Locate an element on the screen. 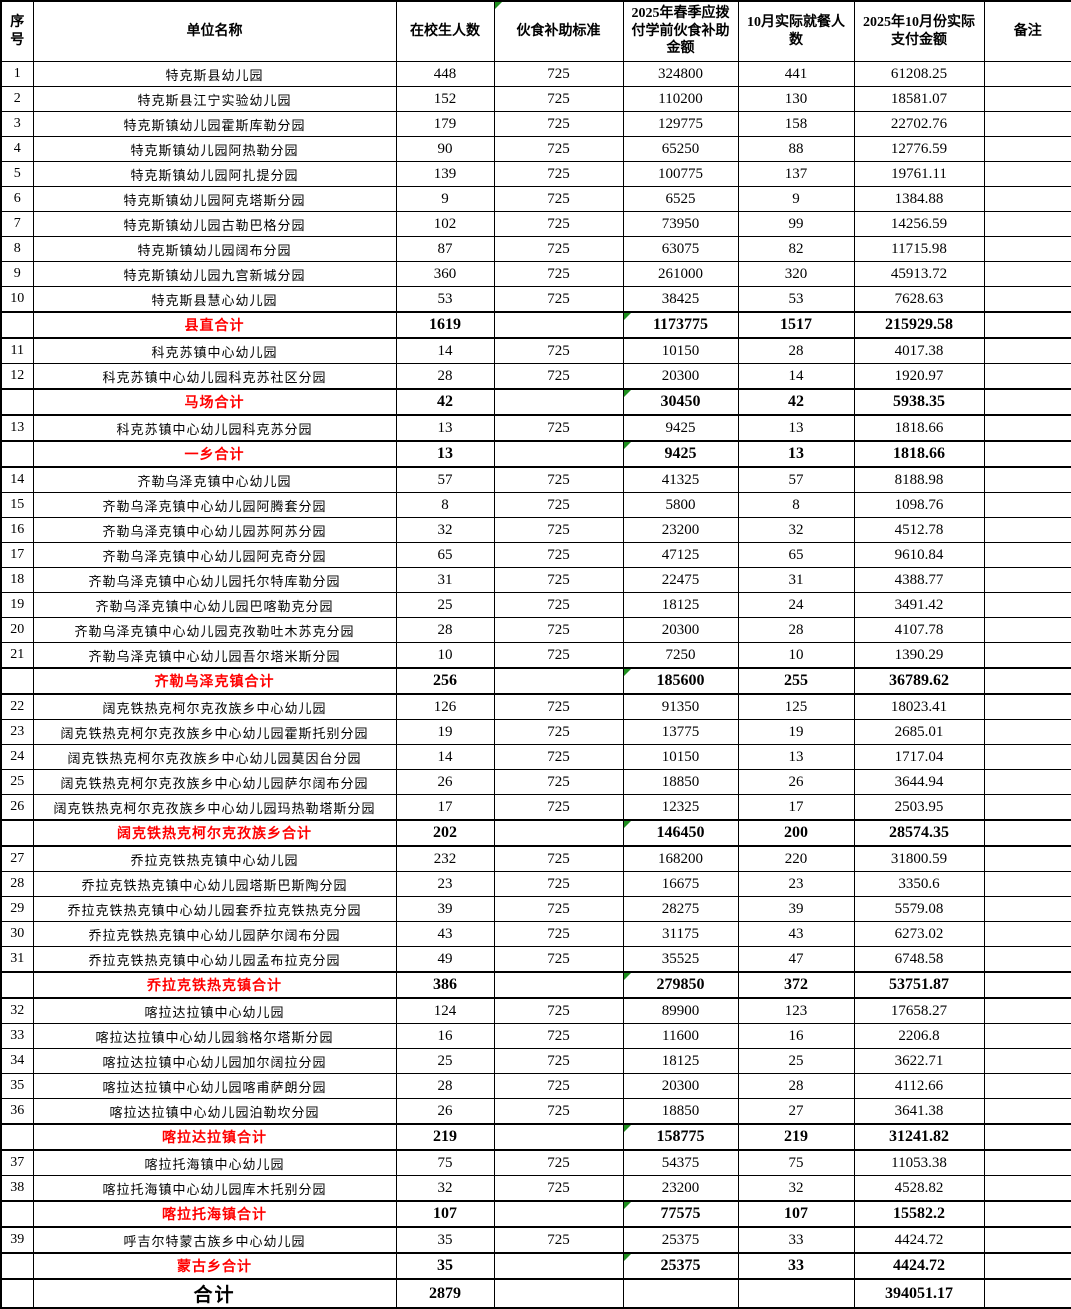  cell-unit-name: 县直合计 is located at coordinates (214, 325).